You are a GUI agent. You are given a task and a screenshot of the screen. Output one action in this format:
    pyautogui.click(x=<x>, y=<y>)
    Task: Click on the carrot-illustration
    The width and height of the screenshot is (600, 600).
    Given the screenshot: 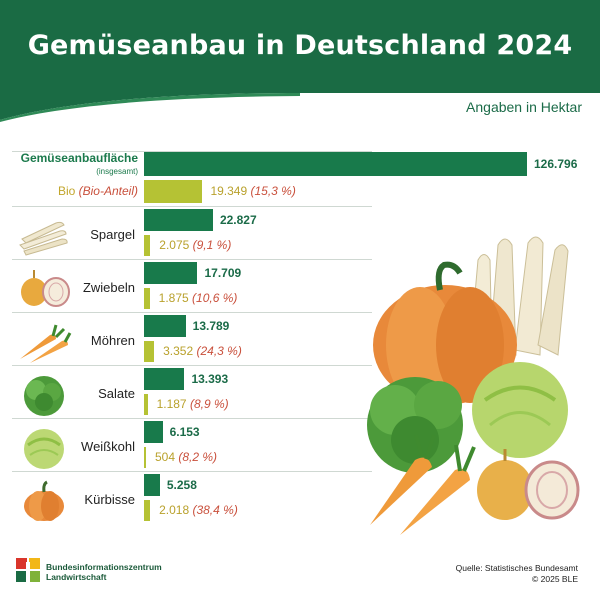 What is the action you would take?
    pyautogui.click(x=423, y=484)
    